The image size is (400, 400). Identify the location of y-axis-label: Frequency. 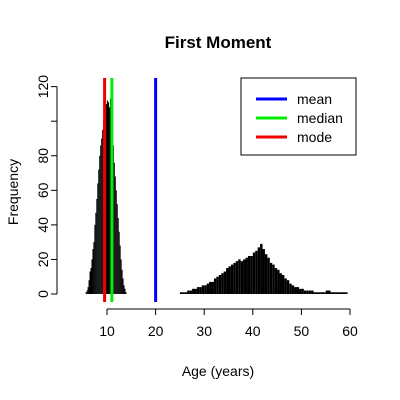
(13, 192).